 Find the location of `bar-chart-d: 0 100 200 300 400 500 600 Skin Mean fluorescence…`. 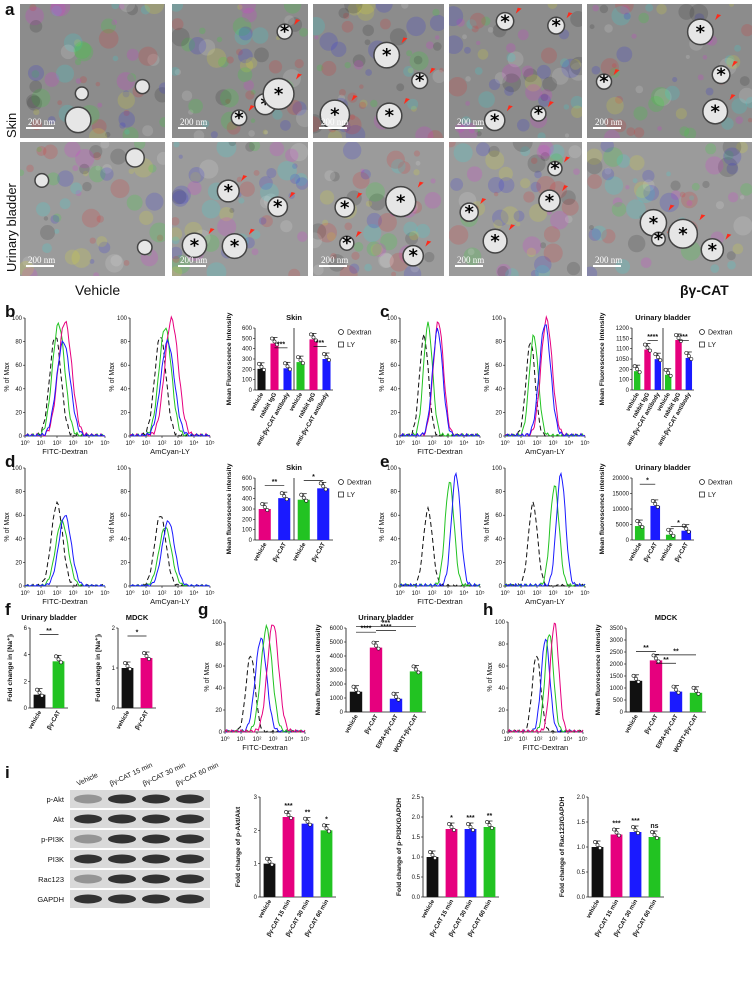

bar-chart-d: 0 100 200 300 400 500 600 Skin Mean fluorescence… is located at coordinates (299, 513).